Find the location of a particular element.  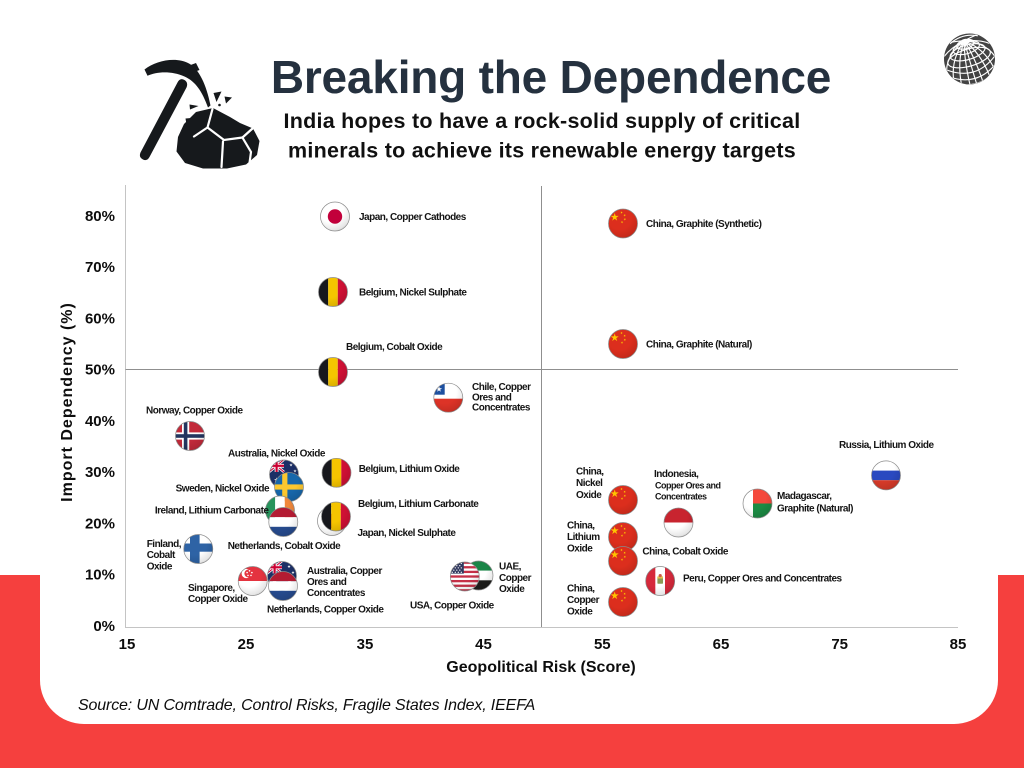

svg-text: Australia, Nickel Oxide is located at coordinates (277, 454).